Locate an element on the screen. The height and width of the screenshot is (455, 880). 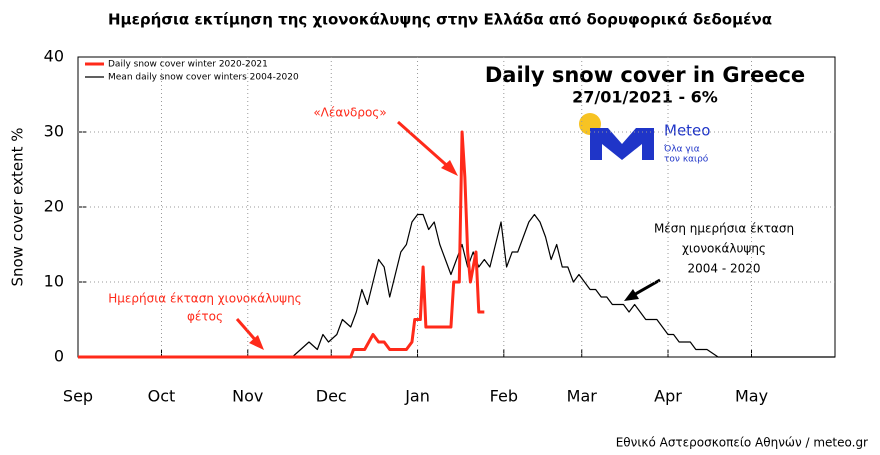
x-tick-label: Mar is located at coordinates (582, 396).